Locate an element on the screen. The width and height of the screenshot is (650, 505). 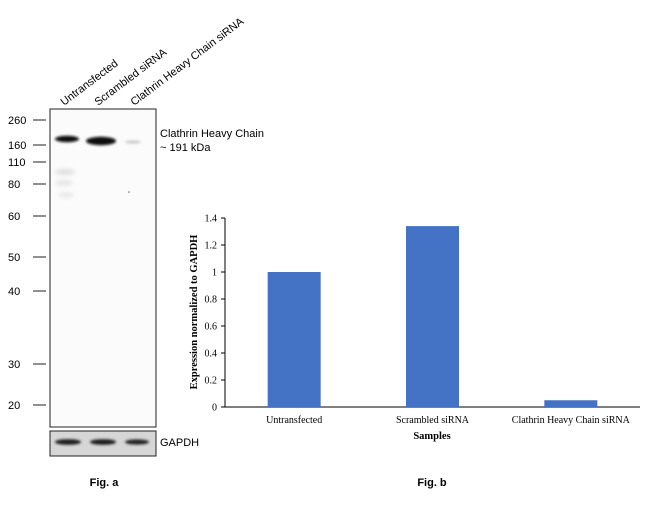
lane-label-untransfected: Untransfected is located at coordinates (90, 83).